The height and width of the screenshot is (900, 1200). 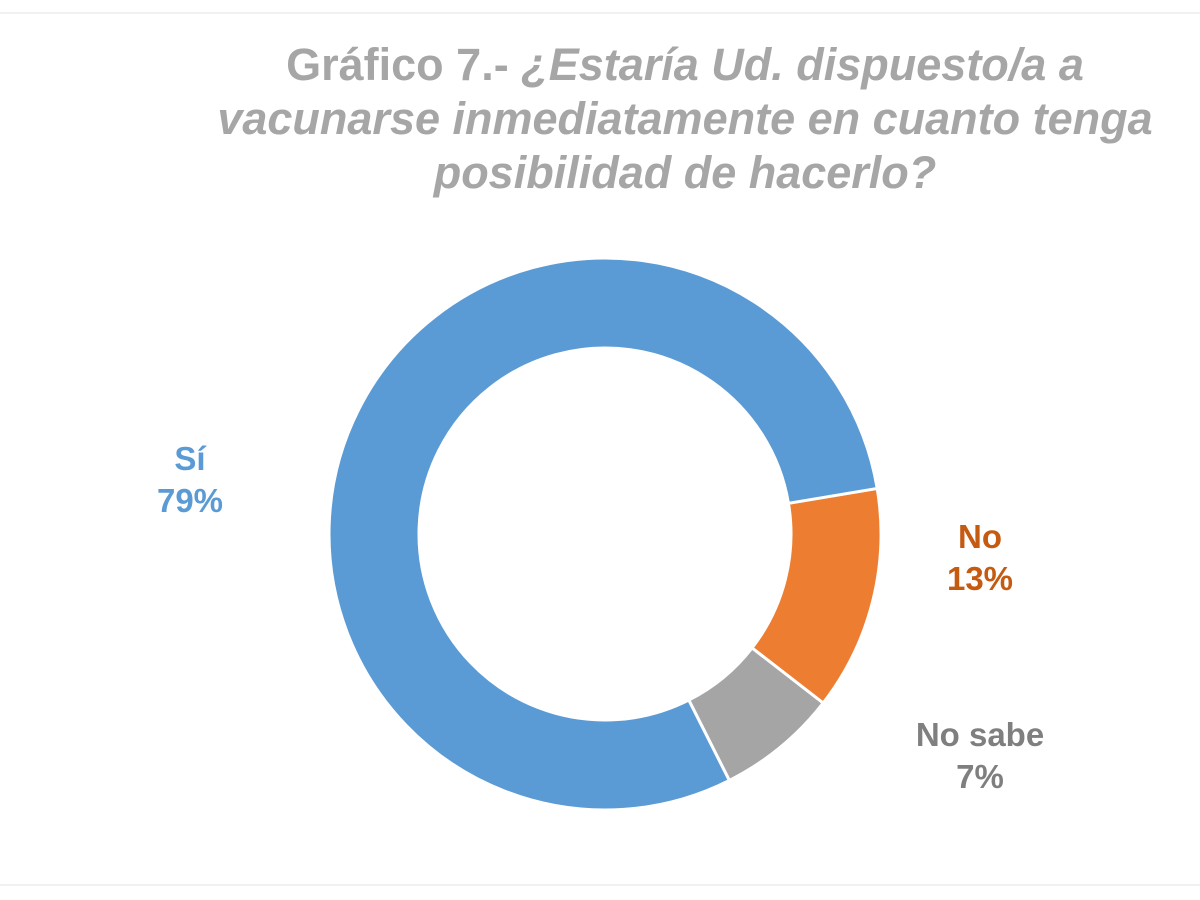 What do you see at coordinates (685, 118) in the screenshot?
I see `chart-title-line-2: vacunarse inmediatamente en cuanto tenga` at bounding box center [685, 118].